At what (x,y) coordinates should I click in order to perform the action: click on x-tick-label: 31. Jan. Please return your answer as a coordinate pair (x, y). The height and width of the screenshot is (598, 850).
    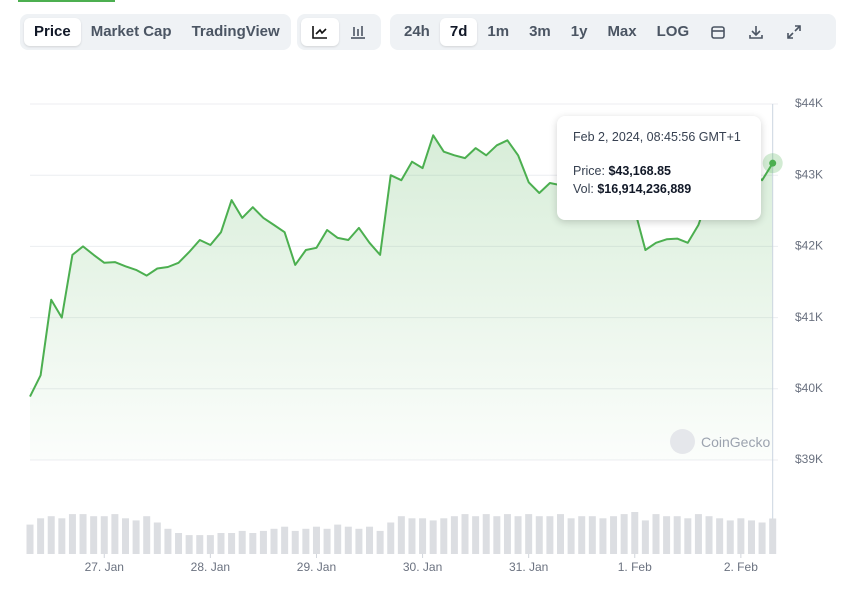
    Looking at the image, I should click on (528, 567).